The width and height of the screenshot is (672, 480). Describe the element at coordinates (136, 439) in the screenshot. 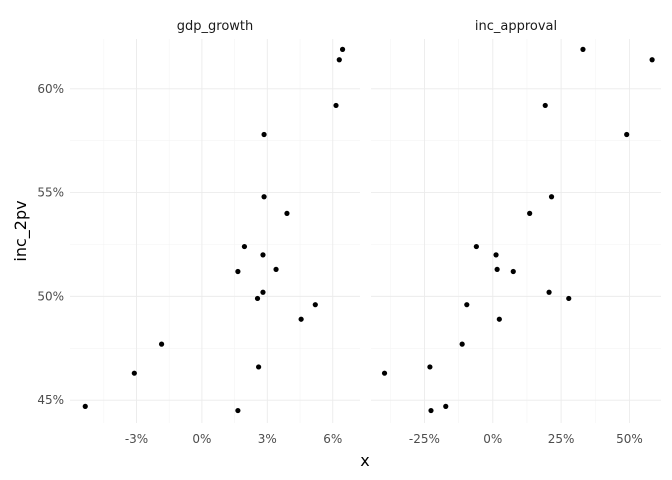

I see `x-tick-label: -3%` at that location.